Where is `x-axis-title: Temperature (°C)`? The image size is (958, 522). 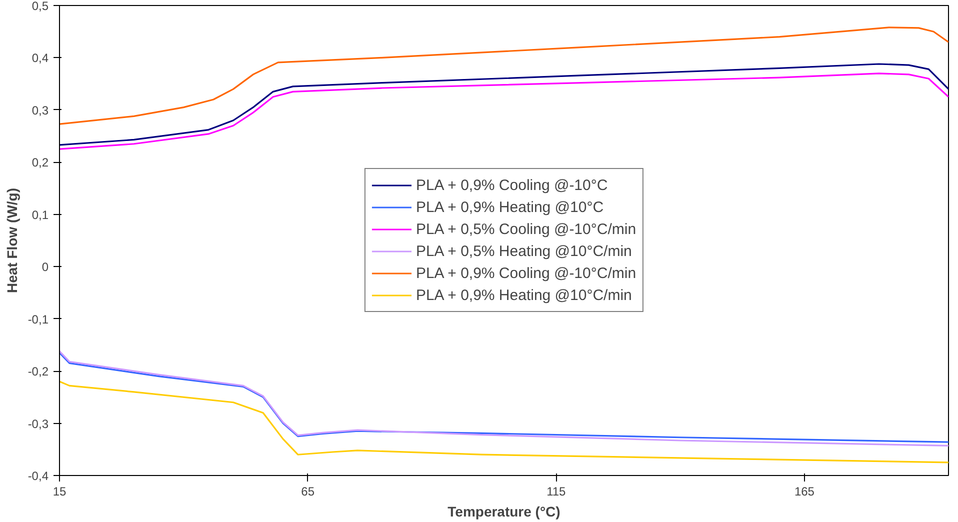
x-axis-title: Temperature (°C) is located at coordinates (504, 512).